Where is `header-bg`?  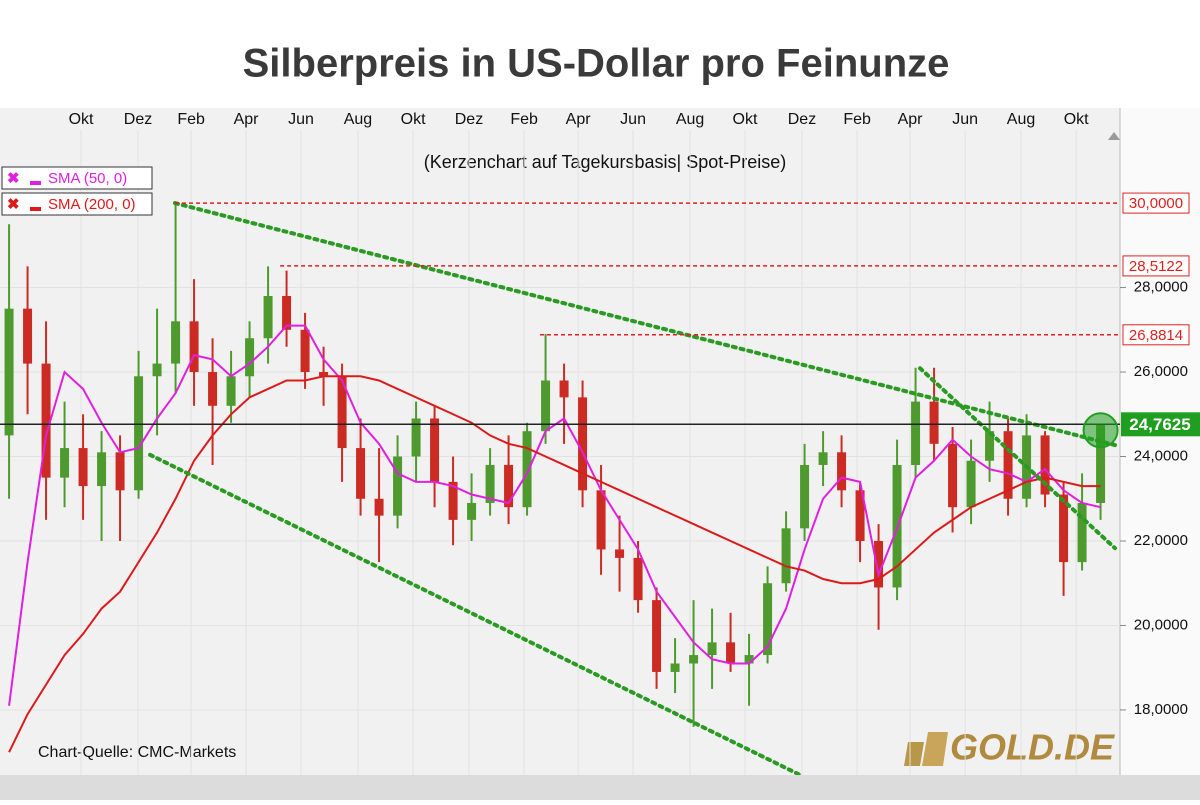
header-bg is located at coordinates (600, 54).